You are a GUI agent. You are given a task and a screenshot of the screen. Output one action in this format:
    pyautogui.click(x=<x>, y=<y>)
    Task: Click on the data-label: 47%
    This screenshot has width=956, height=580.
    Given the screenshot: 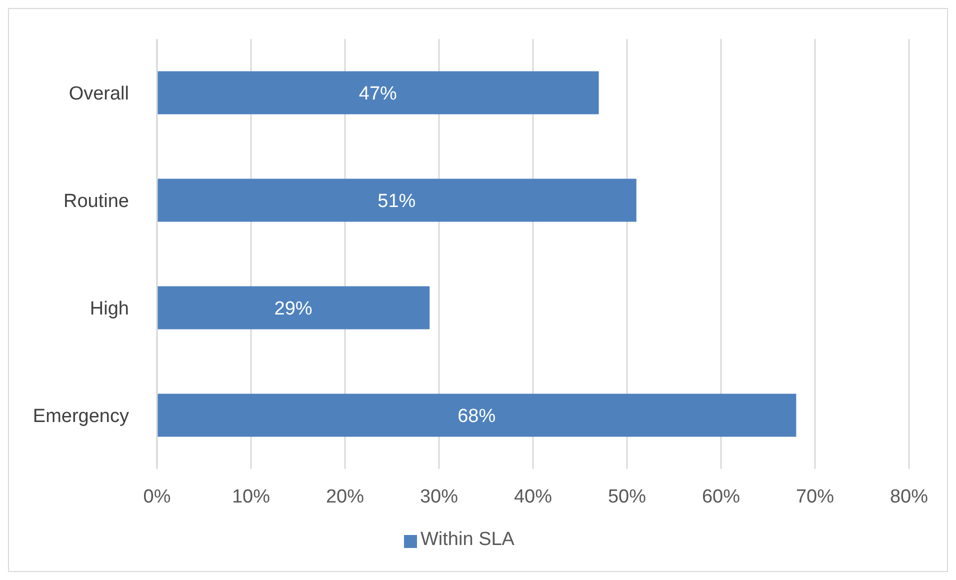 What is the action you would take?
    pyautogui.click(x=378, y=93)
    